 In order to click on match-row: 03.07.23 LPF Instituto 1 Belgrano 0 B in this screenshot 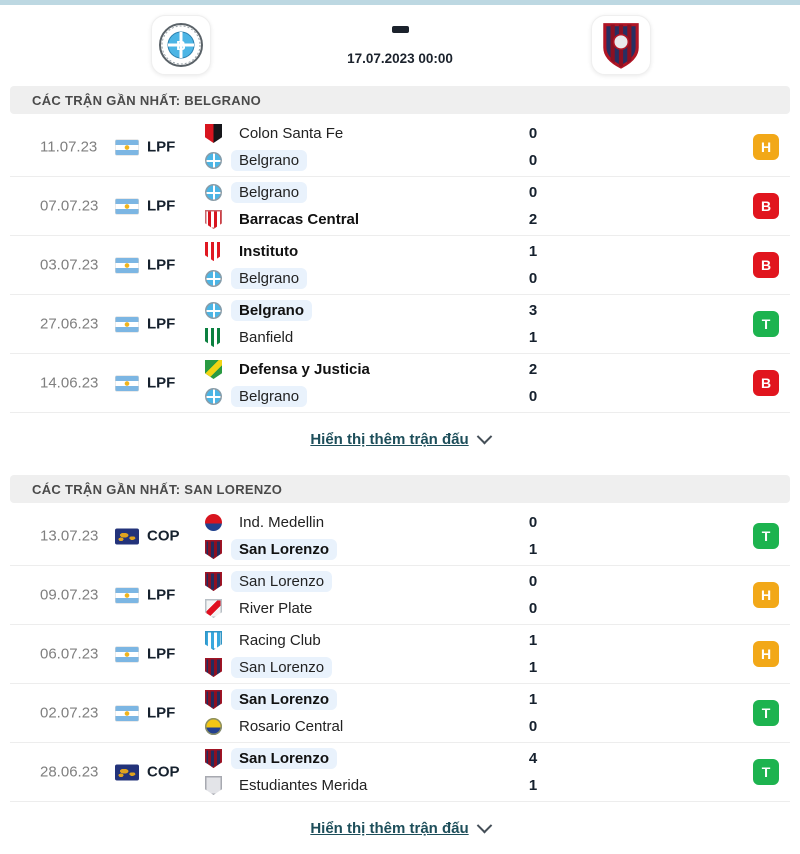, I will do `click(400, 265)`.